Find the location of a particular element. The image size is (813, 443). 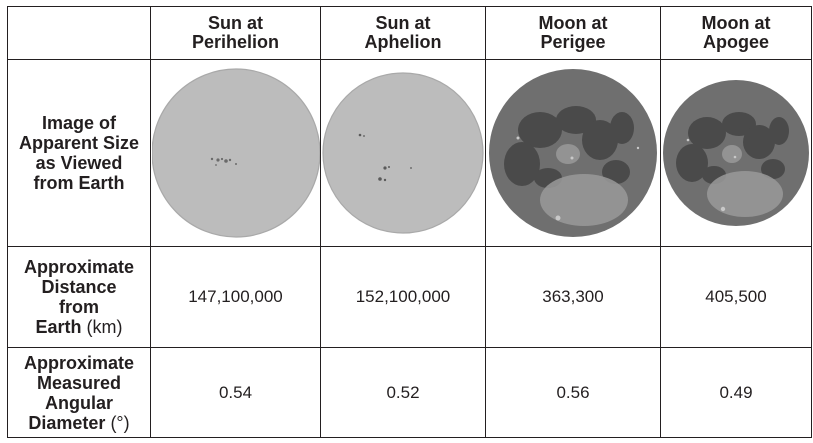

image-cell-sun-aphelion is located at coordinates (403, 153).